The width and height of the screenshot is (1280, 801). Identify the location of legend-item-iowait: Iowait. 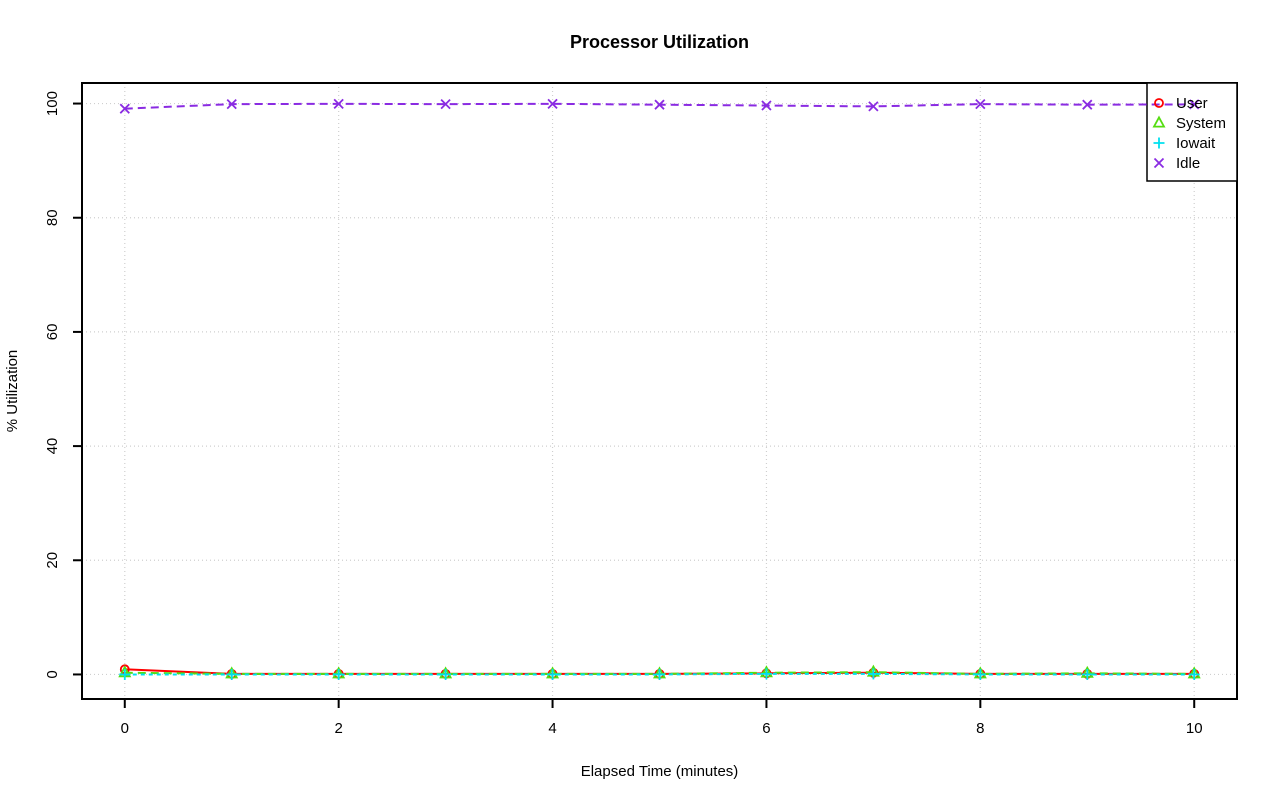
(1184, 143).